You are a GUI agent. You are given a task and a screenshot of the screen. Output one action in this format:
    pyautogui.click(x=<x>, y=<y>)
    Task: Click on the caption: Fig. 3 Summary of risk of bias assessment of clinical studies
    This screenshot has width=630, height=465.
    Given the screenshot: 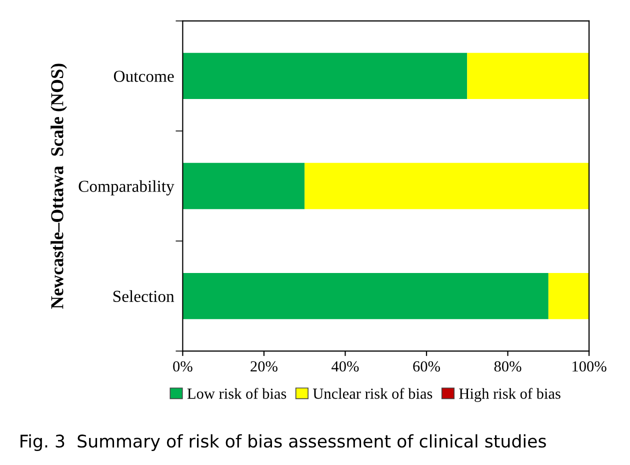 What is the action you would take?
    pyautogui.click(x=283, y=443)
    